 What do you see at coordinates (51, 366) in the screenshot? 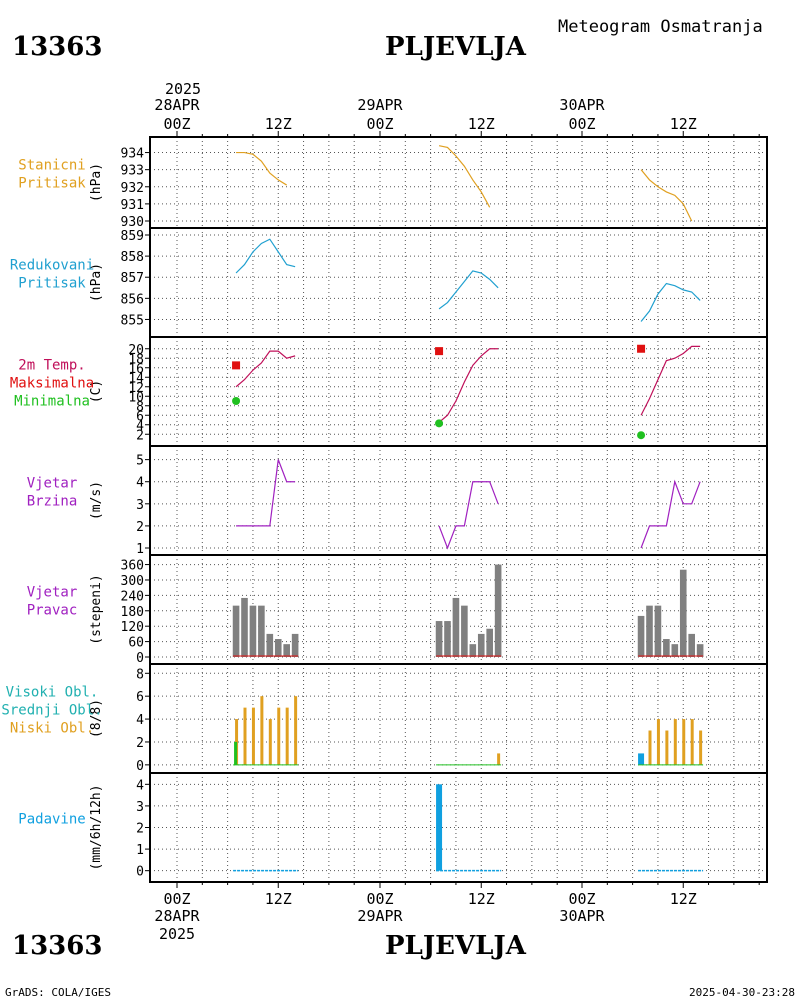
I see `panel-label: 2m Temp.` at bounding box center [51, 366].